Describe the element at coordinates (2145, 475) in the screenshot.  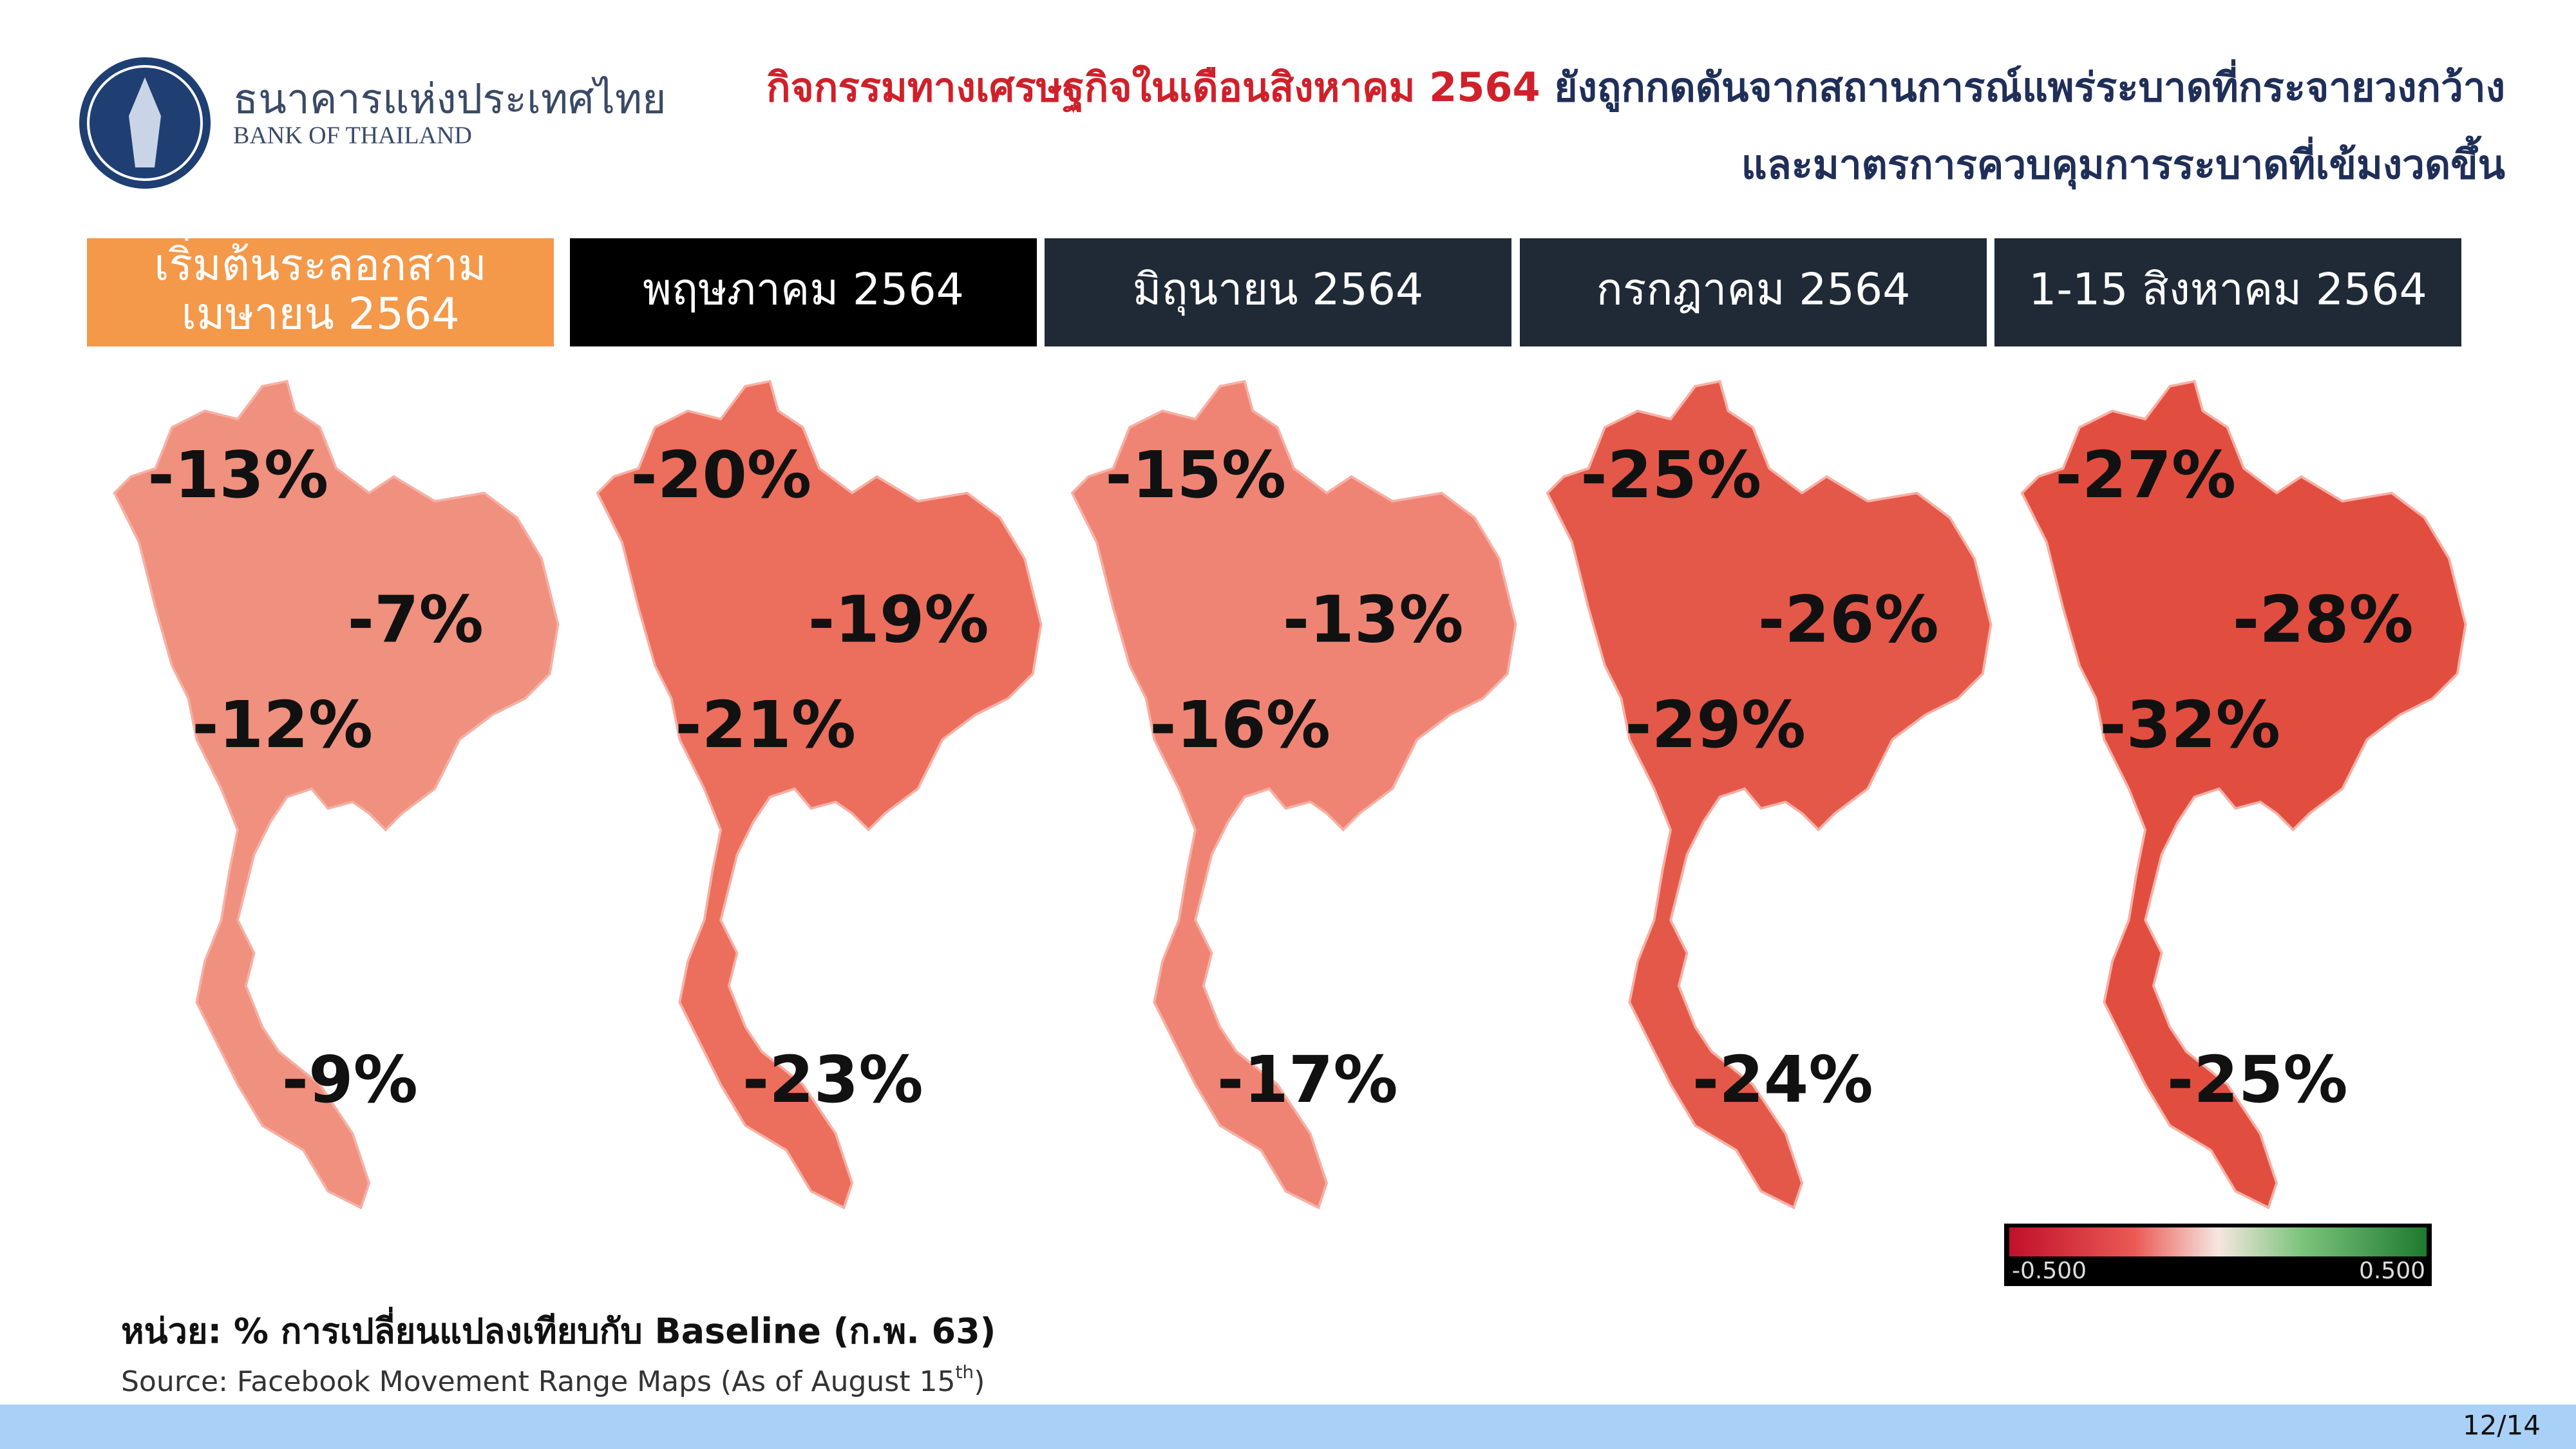
I see `region-change: -27%` at that location.